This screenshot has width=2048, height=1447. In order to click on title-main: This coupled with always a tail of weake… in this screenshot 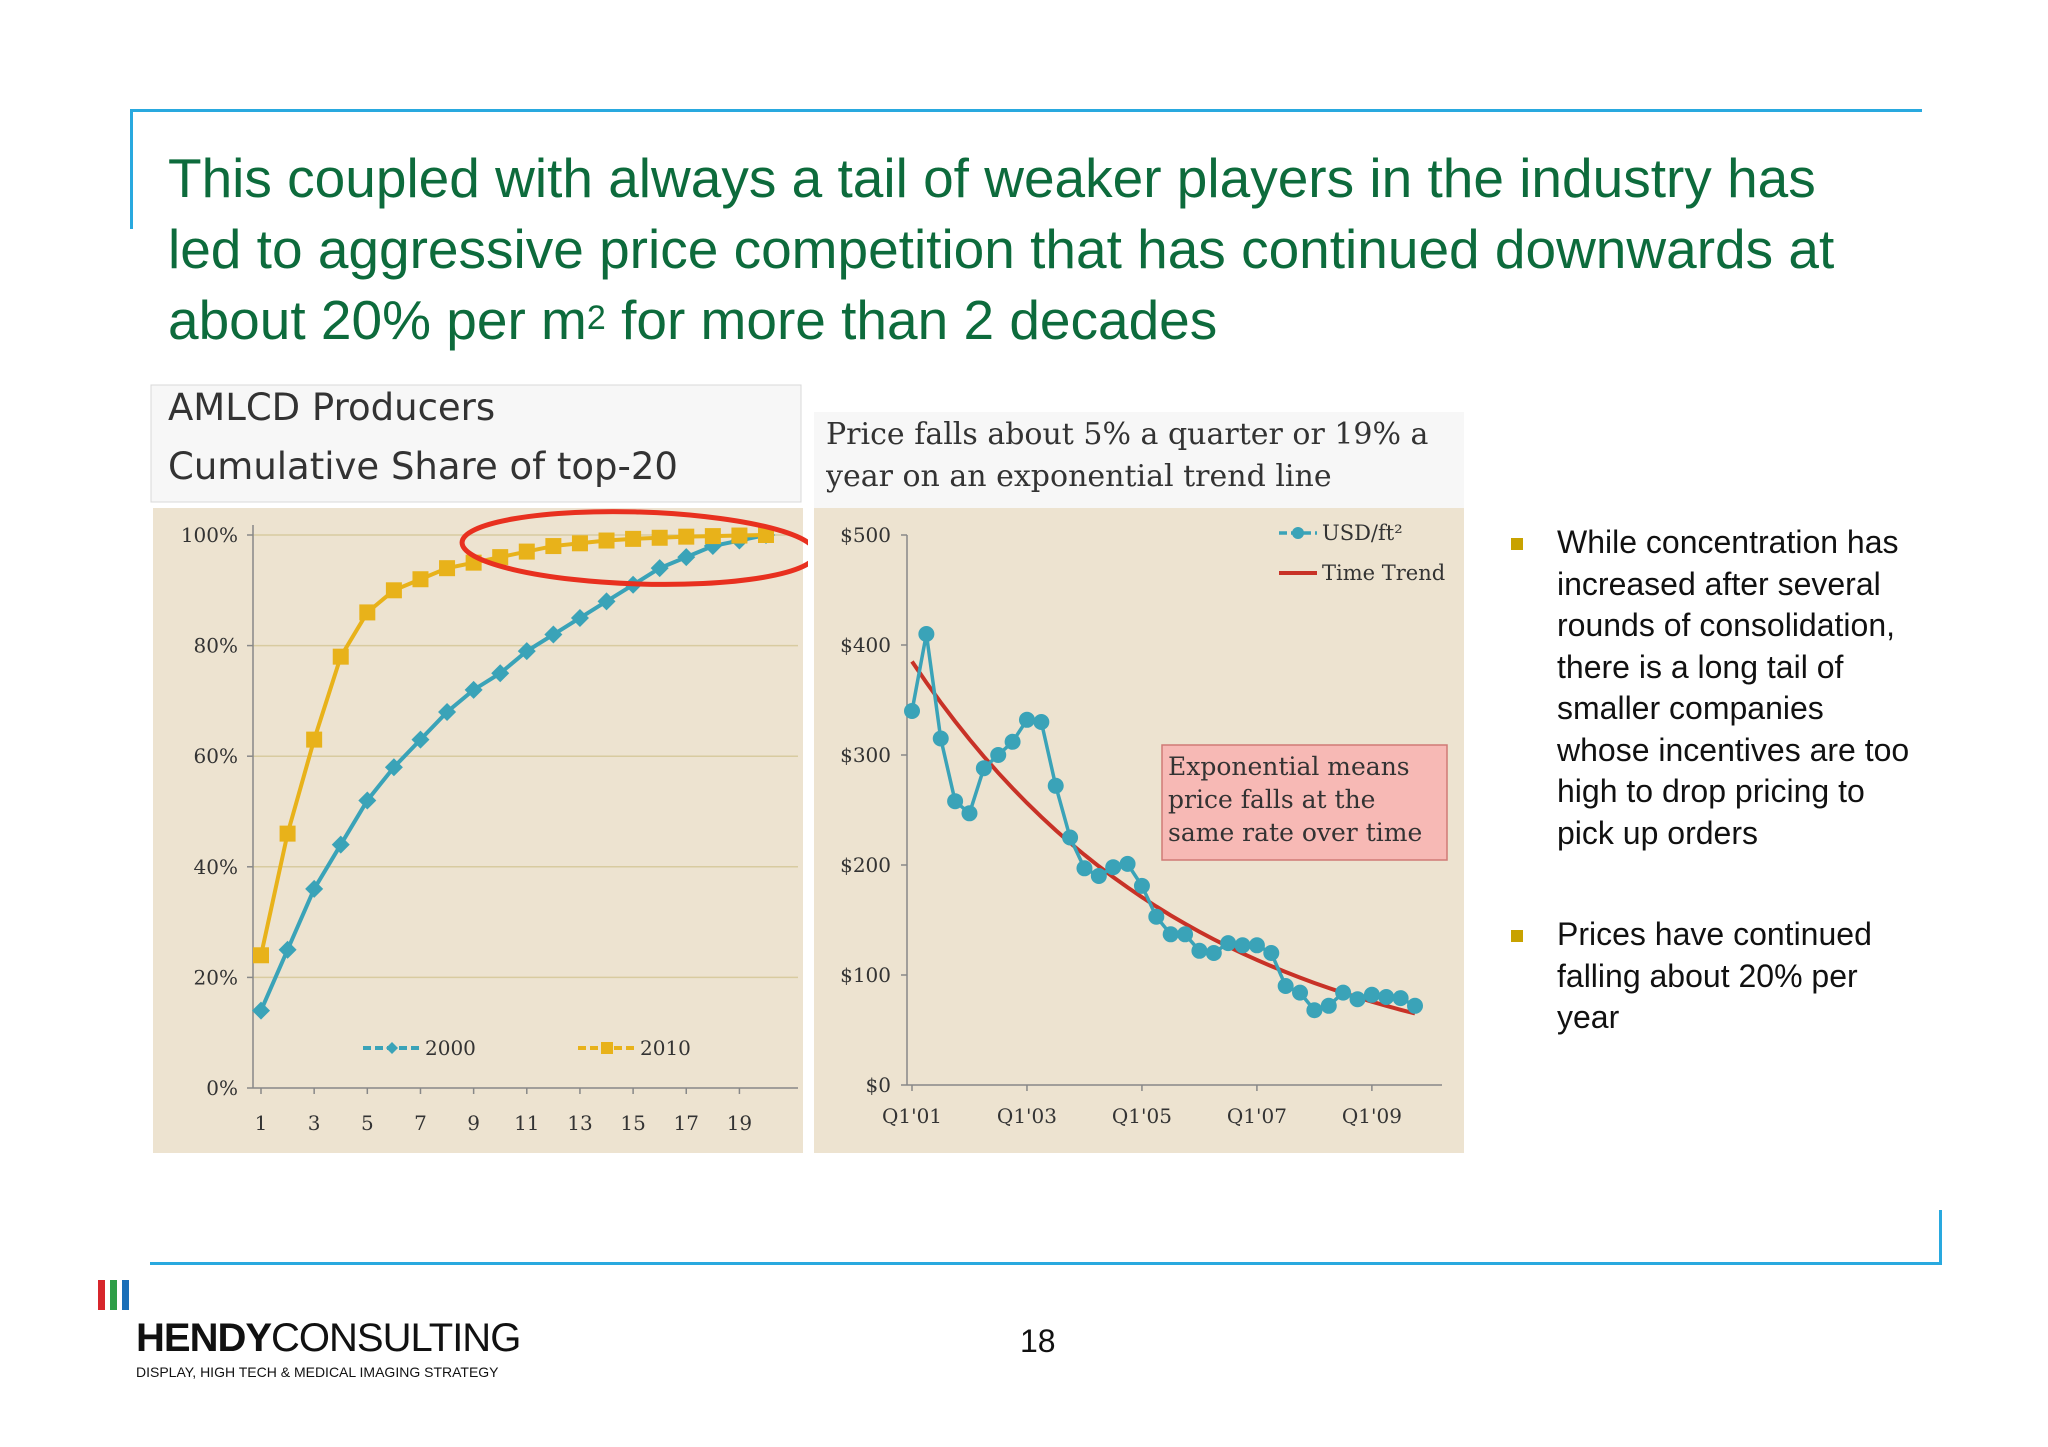, I will do `click(1001, 249)`.